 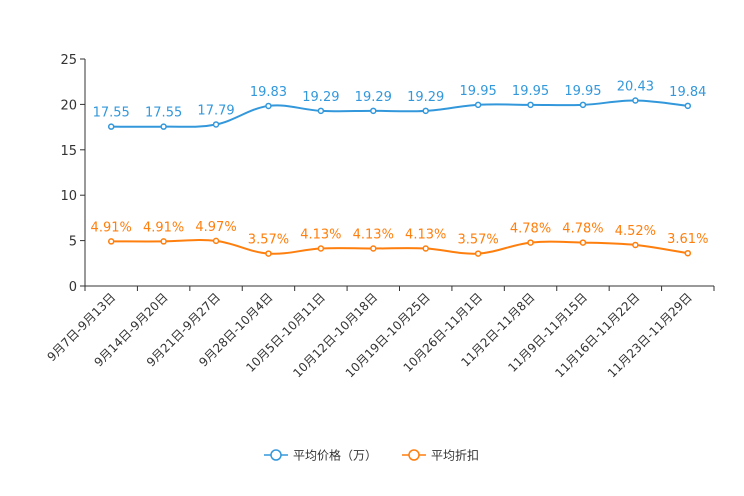 What do you see at coordinates (68, 196) in the screenshot?
I see `y-tick-label: 10` at bounding box center [68, 196].